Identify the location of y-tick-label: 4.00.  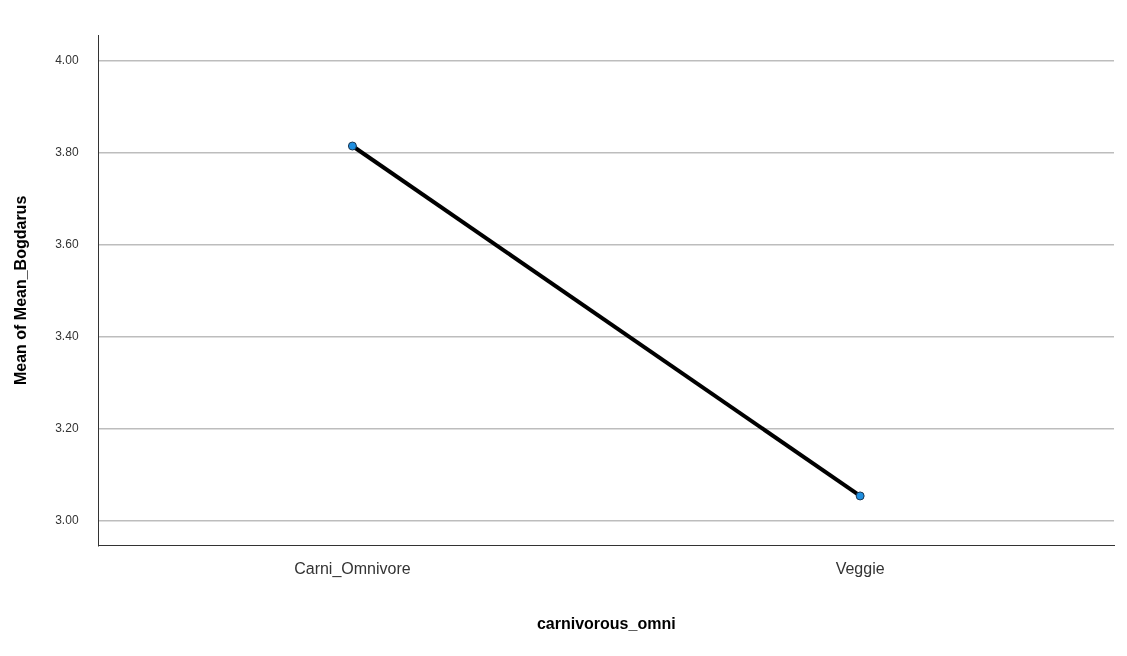
(67, 59).